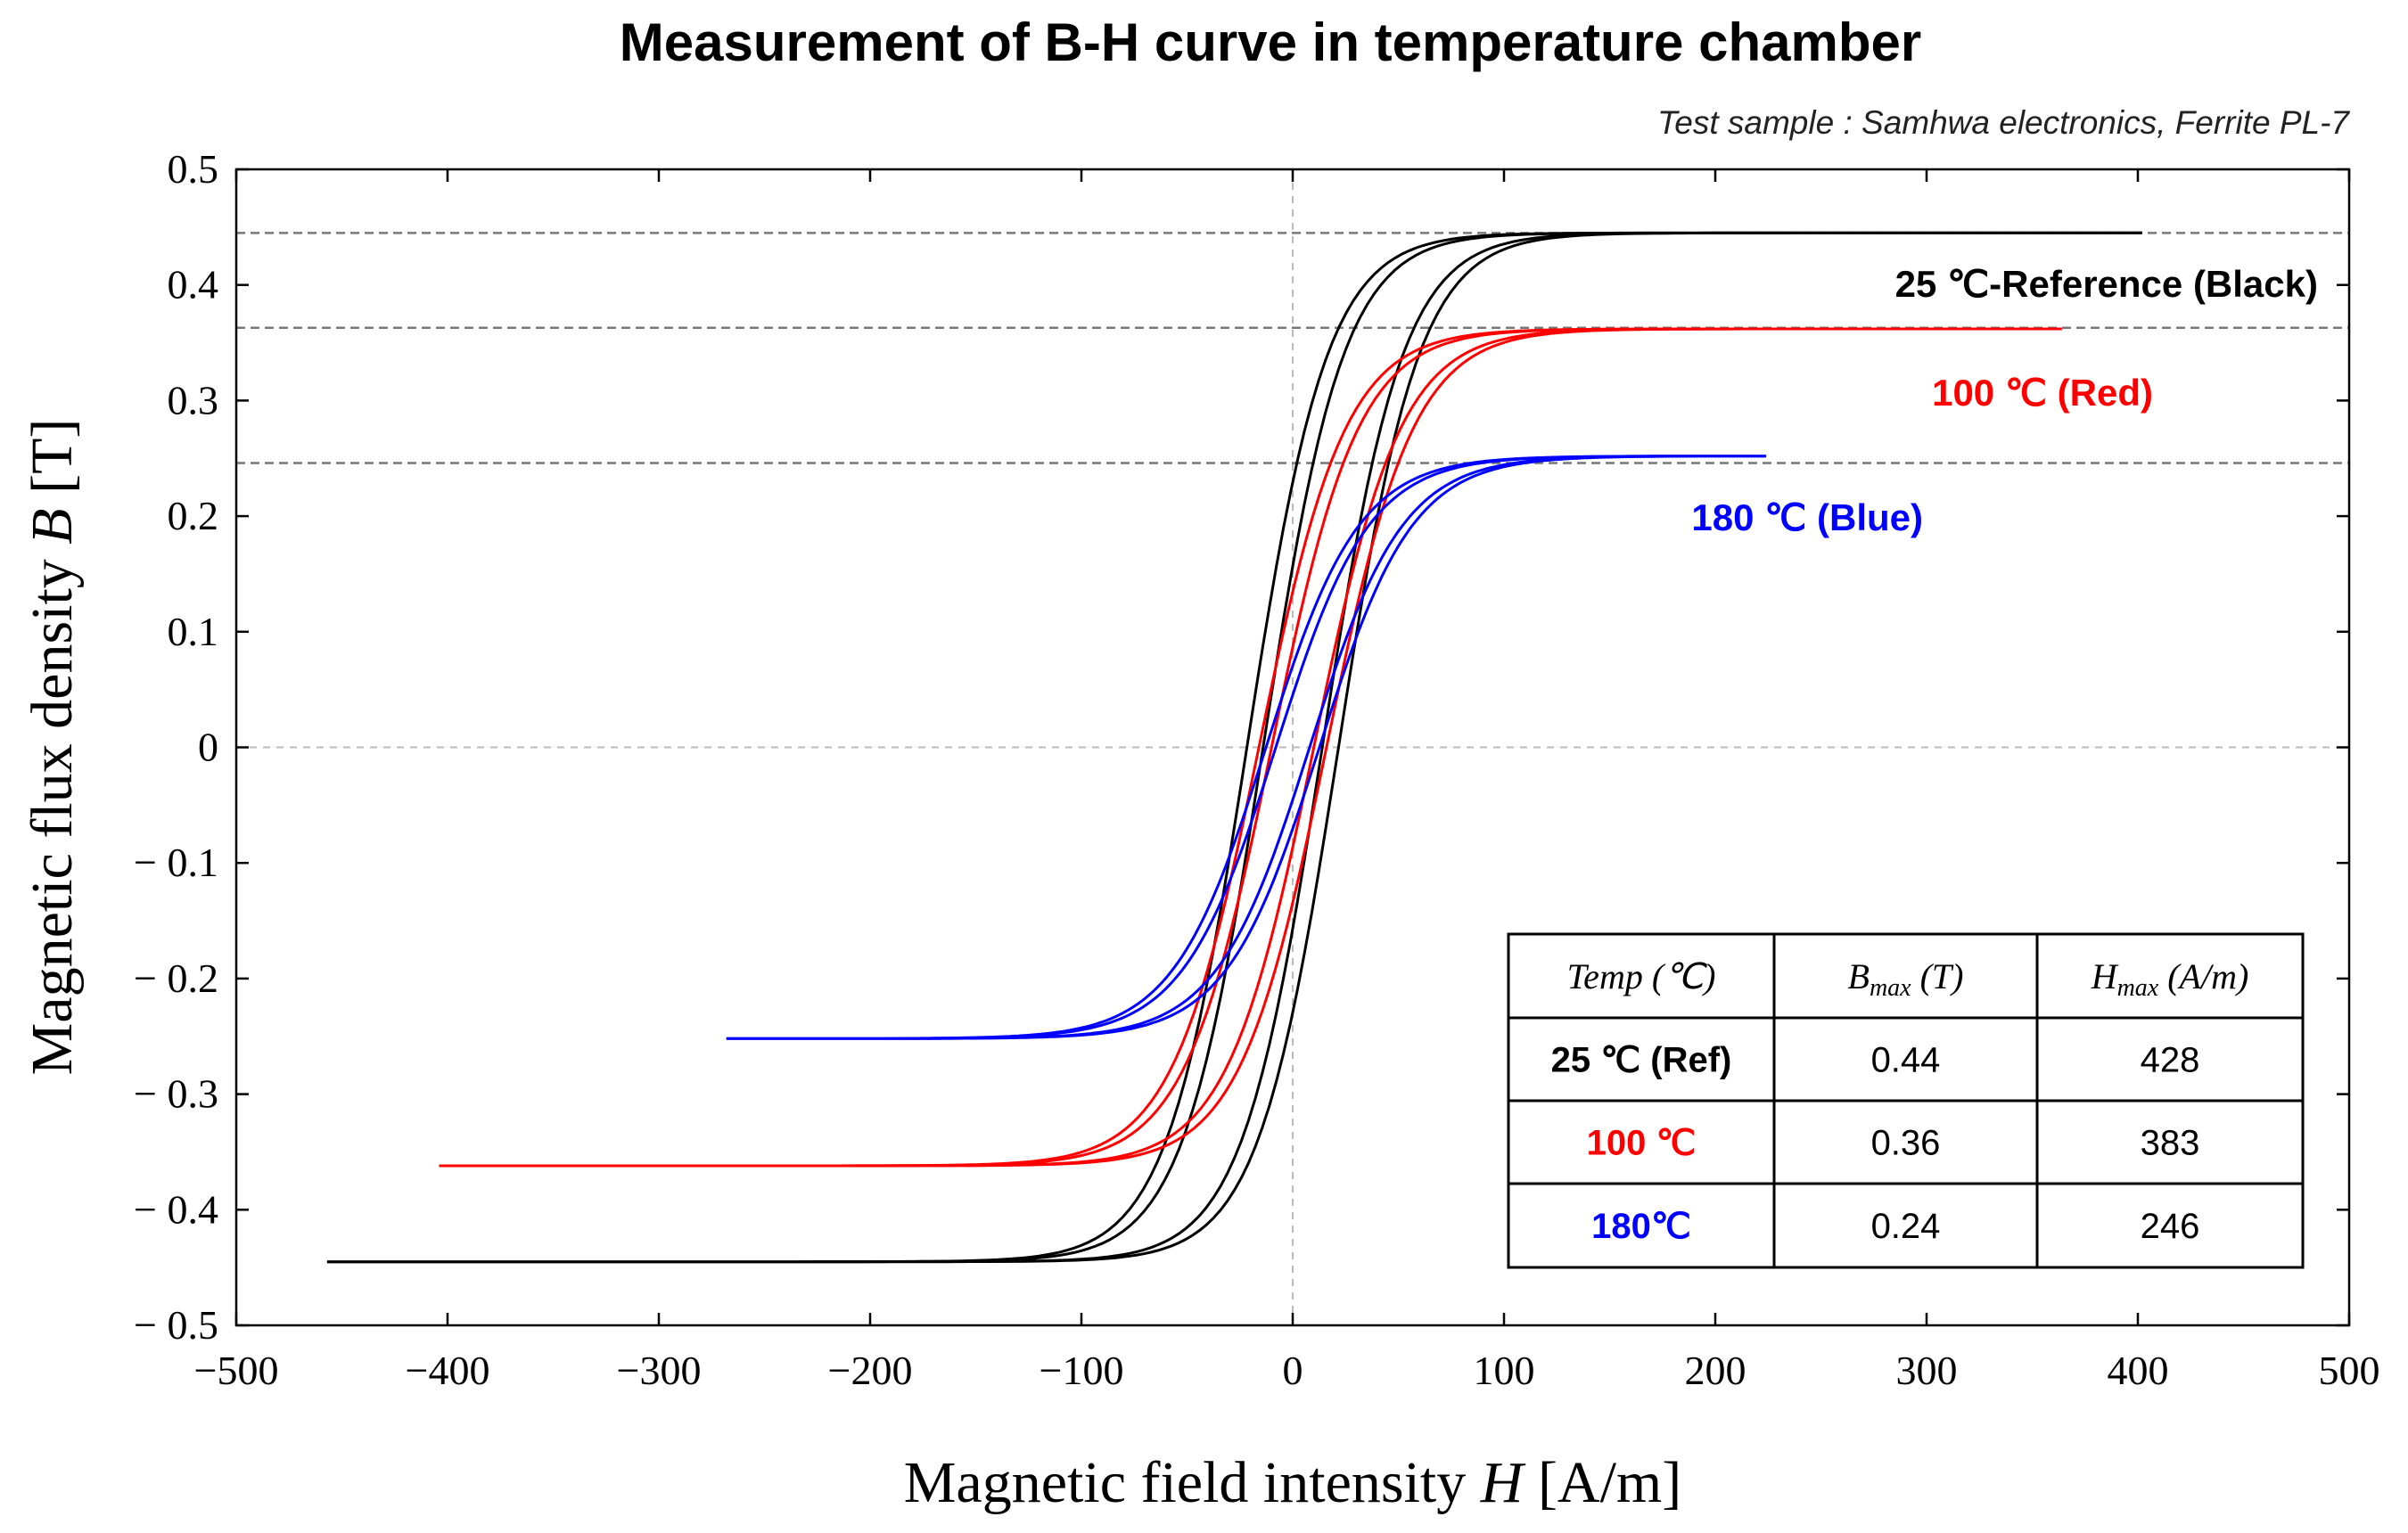  I want to click on x-tick-label: 100, so click(1505, 1370).